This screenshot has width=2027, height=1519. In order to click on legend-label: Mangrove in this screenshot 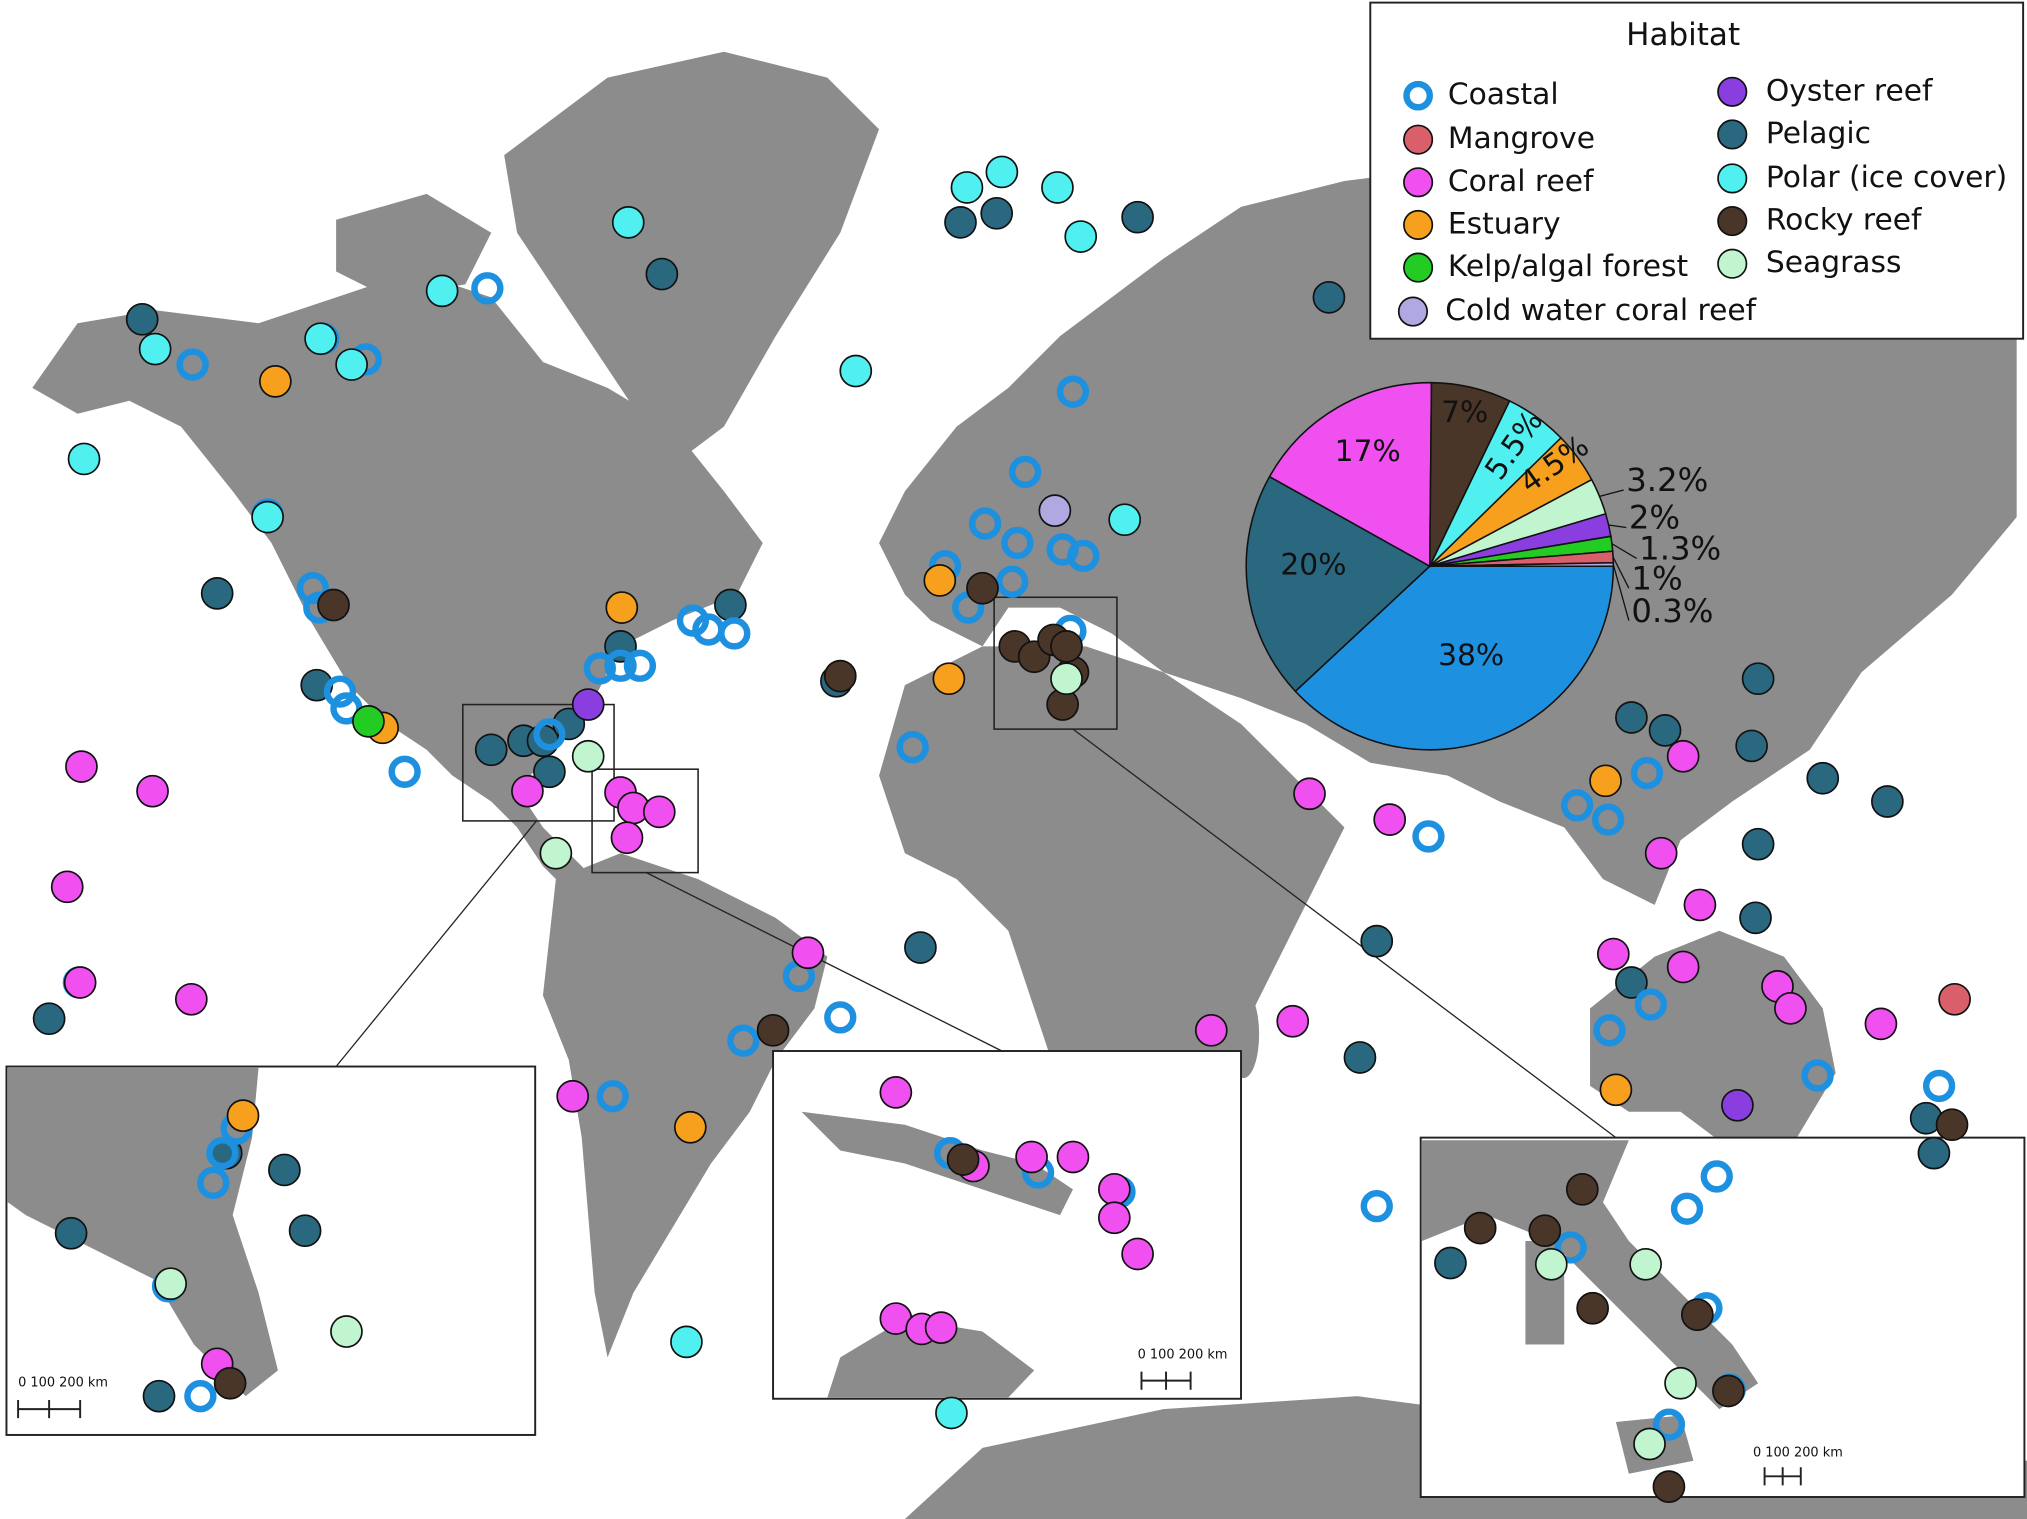, I will do `click(1521, 138)`.